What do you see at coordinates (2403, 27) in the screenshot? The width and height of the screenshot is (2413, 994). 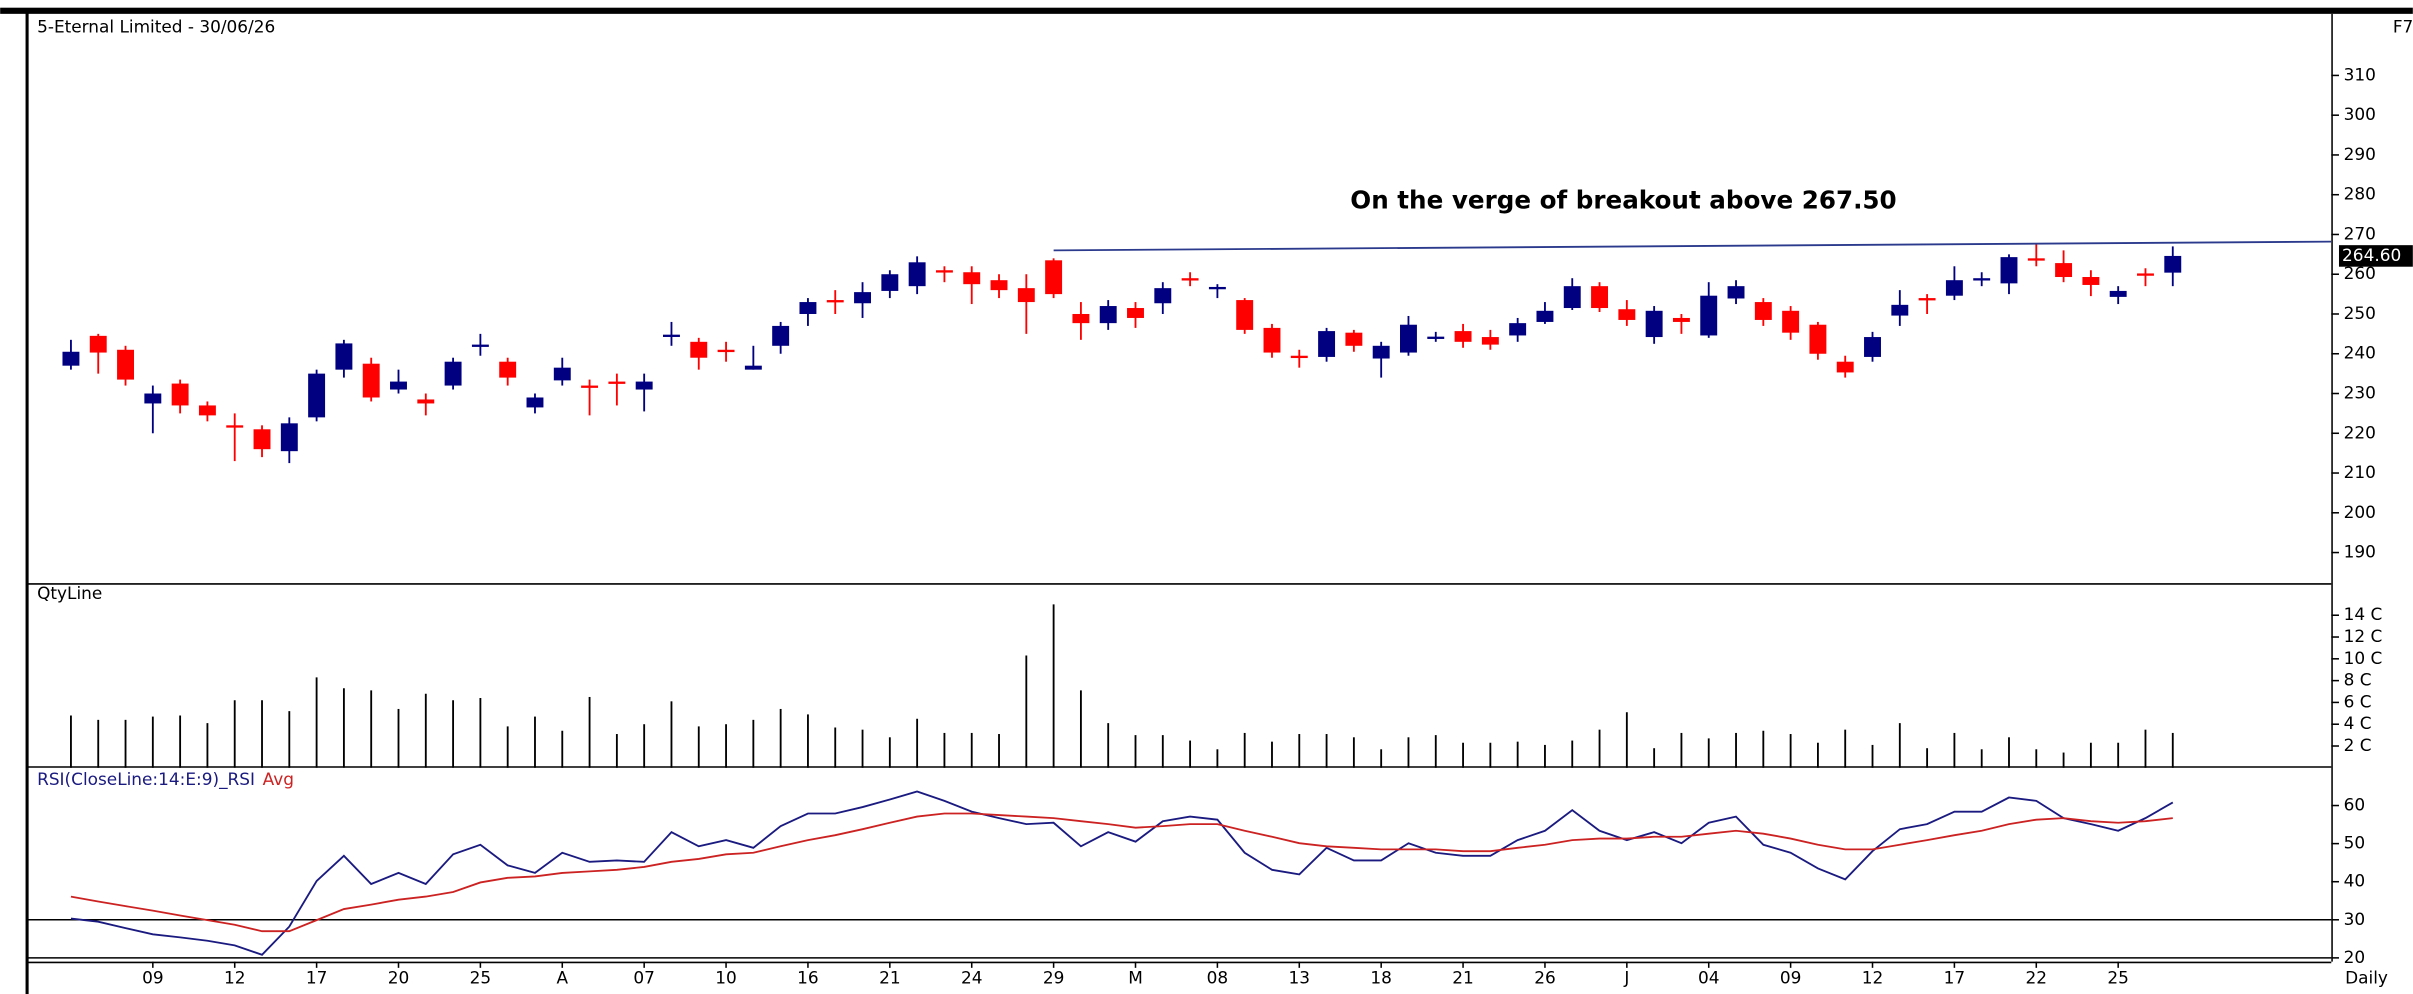 I see `corner-label: F7` at bounding box center [2403, 27].